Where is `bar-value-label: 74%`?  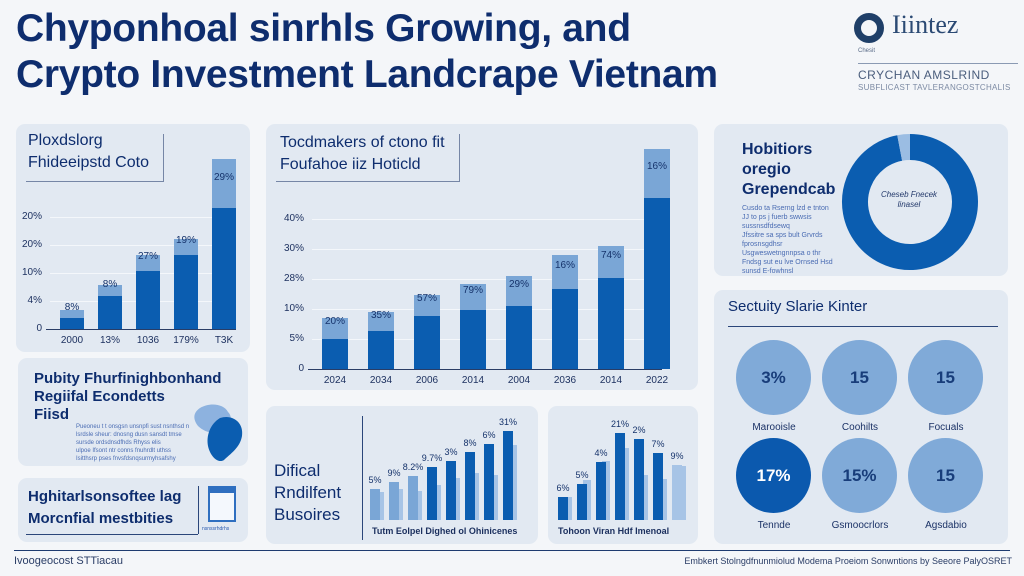
bar-value-label: 74% is located at coordinates (610, 255).